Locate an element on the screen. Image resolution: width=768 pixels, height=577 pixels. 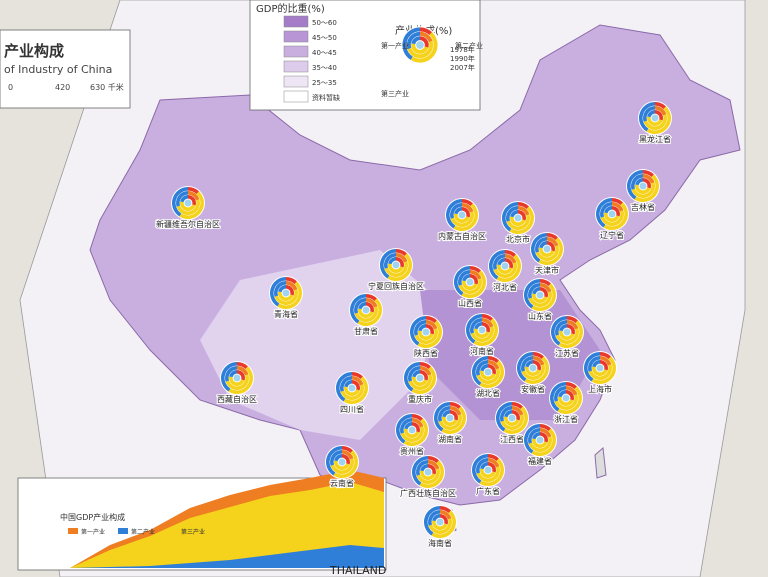
province-label: 海南省 is located at coordinates (440, 543).